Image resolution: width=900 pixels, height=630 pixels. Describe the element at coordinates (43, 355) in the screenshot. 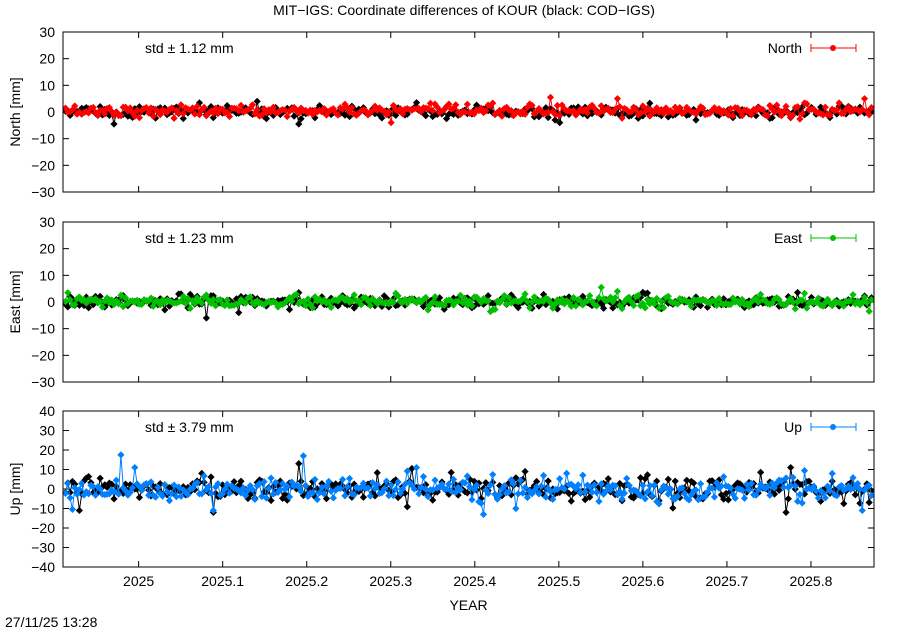

I see `east-ytick-label: −20` at that location.